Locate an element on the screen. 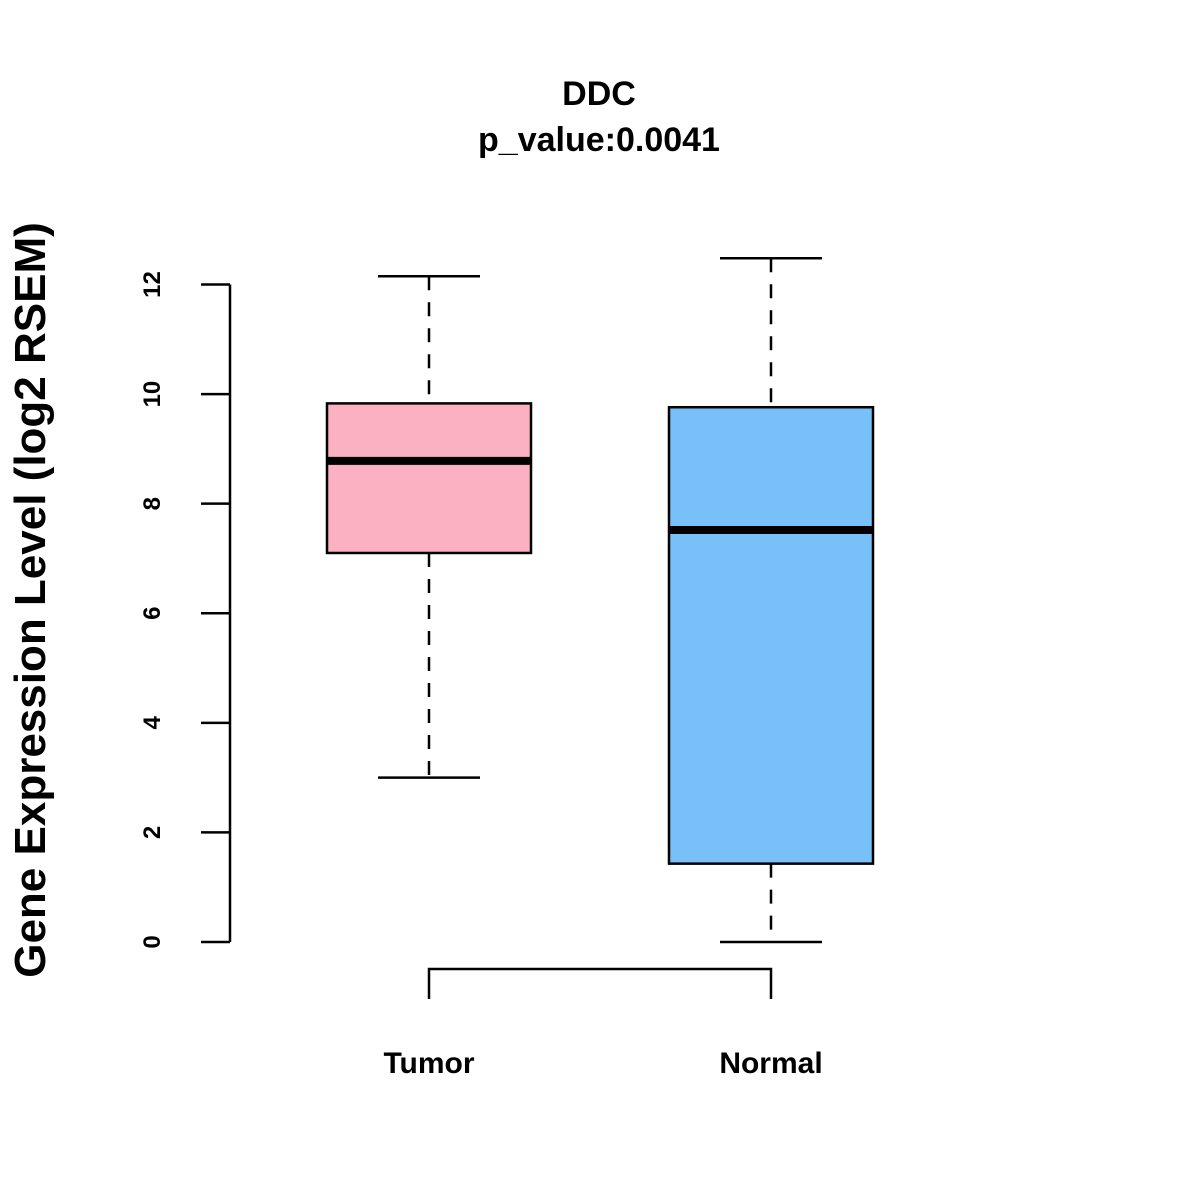 The width and height of the screenshot is (1200, 1200). y-tick-label: 10 is located at coordinates (152, 394).